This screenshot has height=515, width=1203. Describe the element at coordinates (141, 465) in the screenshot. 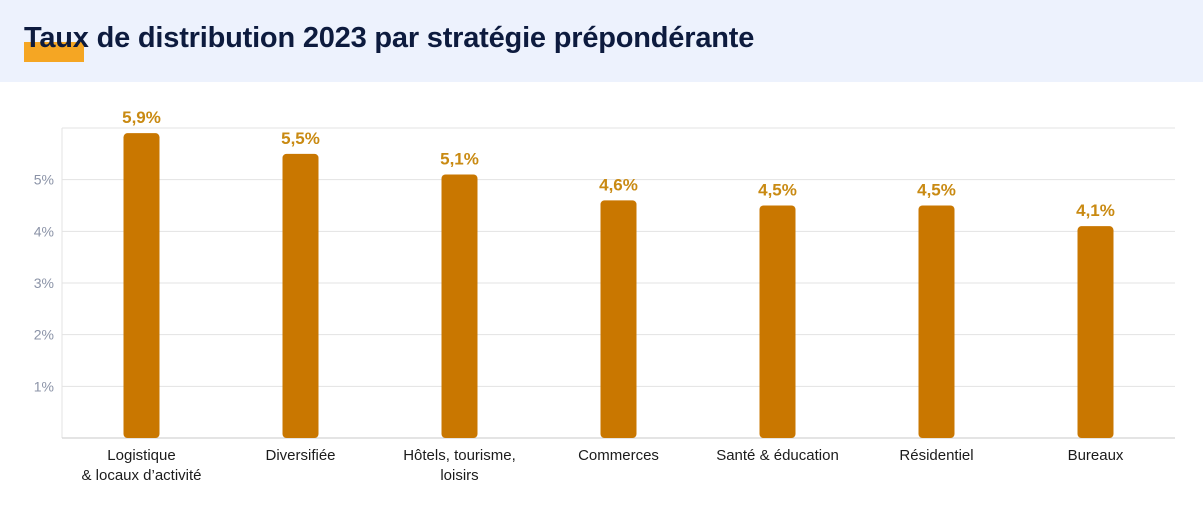

I see `category-label: Logistique & locaux d’activité` at that location.